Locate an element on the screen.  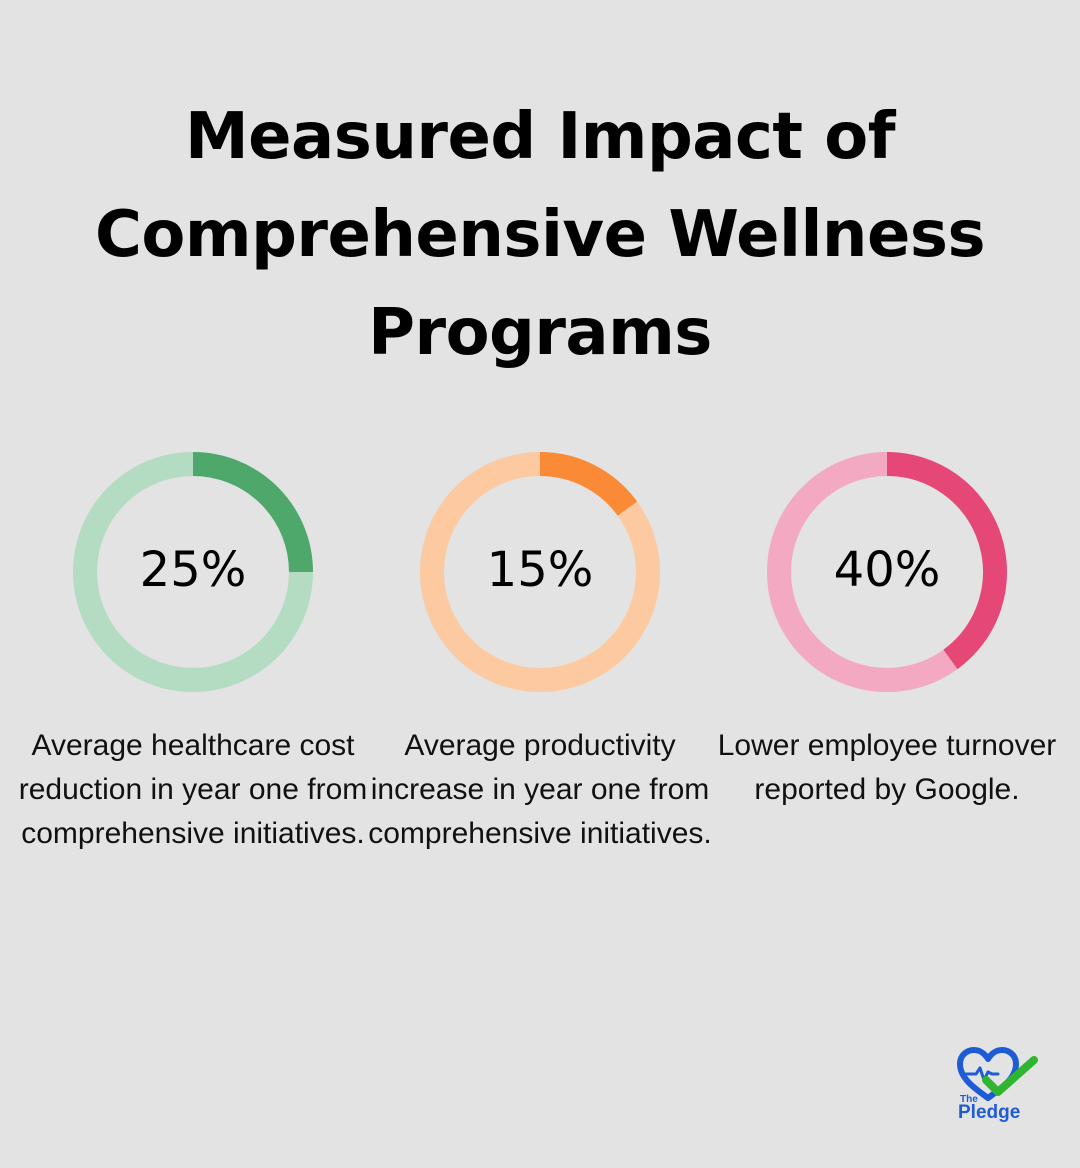
stat-value: 40% is located at coordinates (887, 570).